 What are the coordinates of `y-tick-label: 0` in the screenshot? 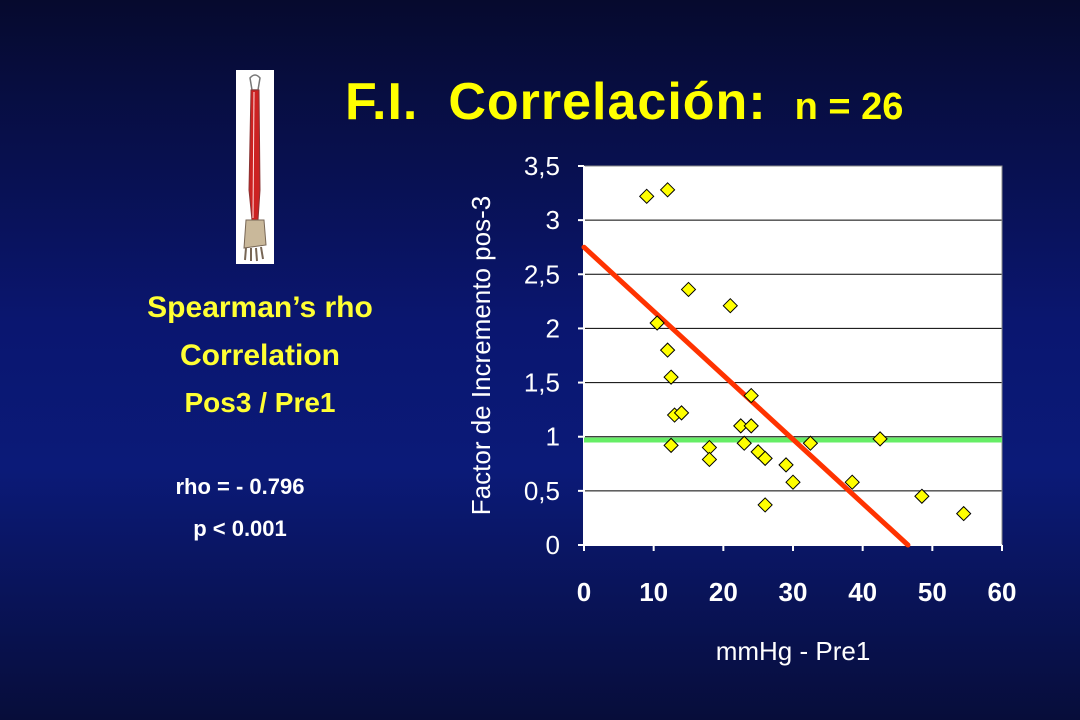 It's located at (553, 545).